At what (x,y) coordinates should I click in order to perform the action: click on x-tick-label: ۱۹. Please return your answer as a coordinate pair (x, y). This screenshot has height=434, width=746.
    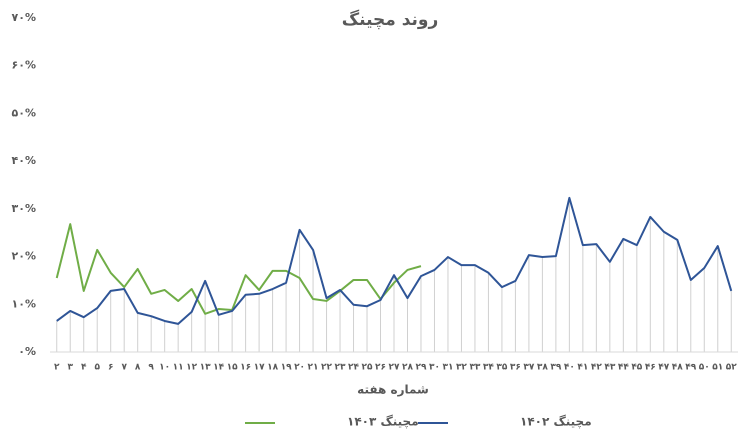
    Looking at the image, I should click on (286, 368).